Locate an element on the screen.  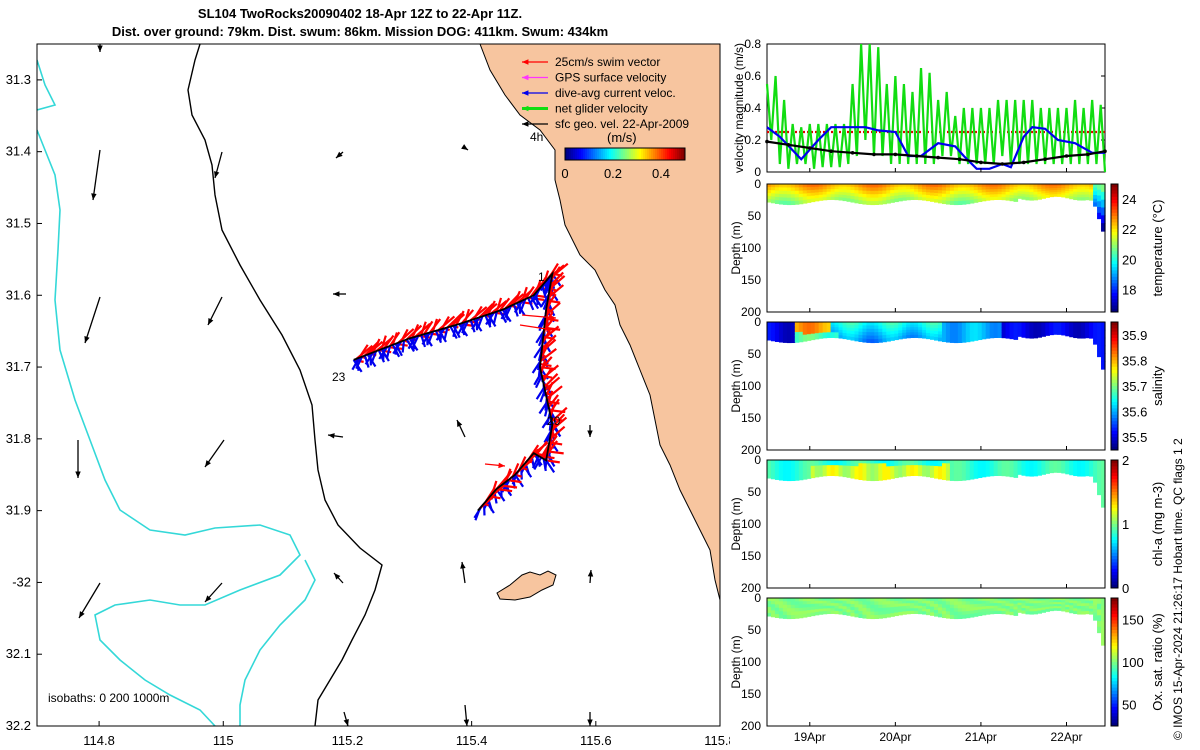
salinity-colorbar-tick: 35.9 is located at coordinates (1134, 335).